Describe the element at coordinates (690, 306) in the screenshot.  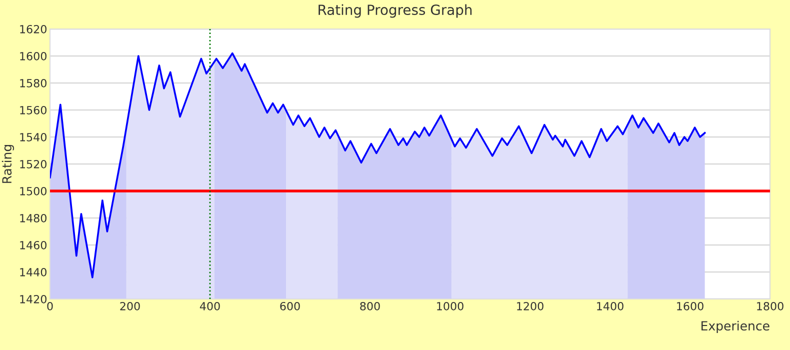
I see `x-tick-label: 1600` at that location.